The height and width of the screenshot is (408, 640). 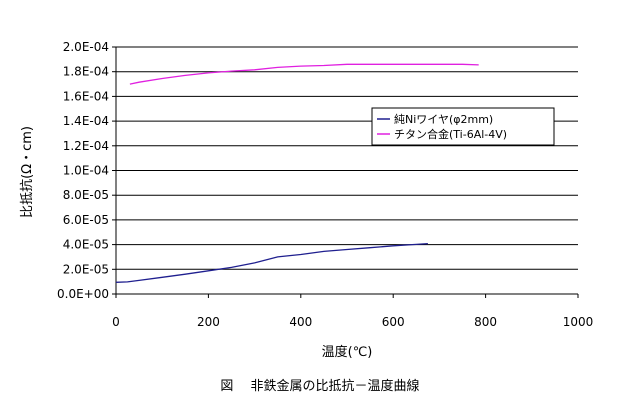 What do you see at coordinates (450, 134) in the screenshot?
I see `legend-label-1: チタン合金(Ti-6Al-4V)` at bounding box center [450, 134].